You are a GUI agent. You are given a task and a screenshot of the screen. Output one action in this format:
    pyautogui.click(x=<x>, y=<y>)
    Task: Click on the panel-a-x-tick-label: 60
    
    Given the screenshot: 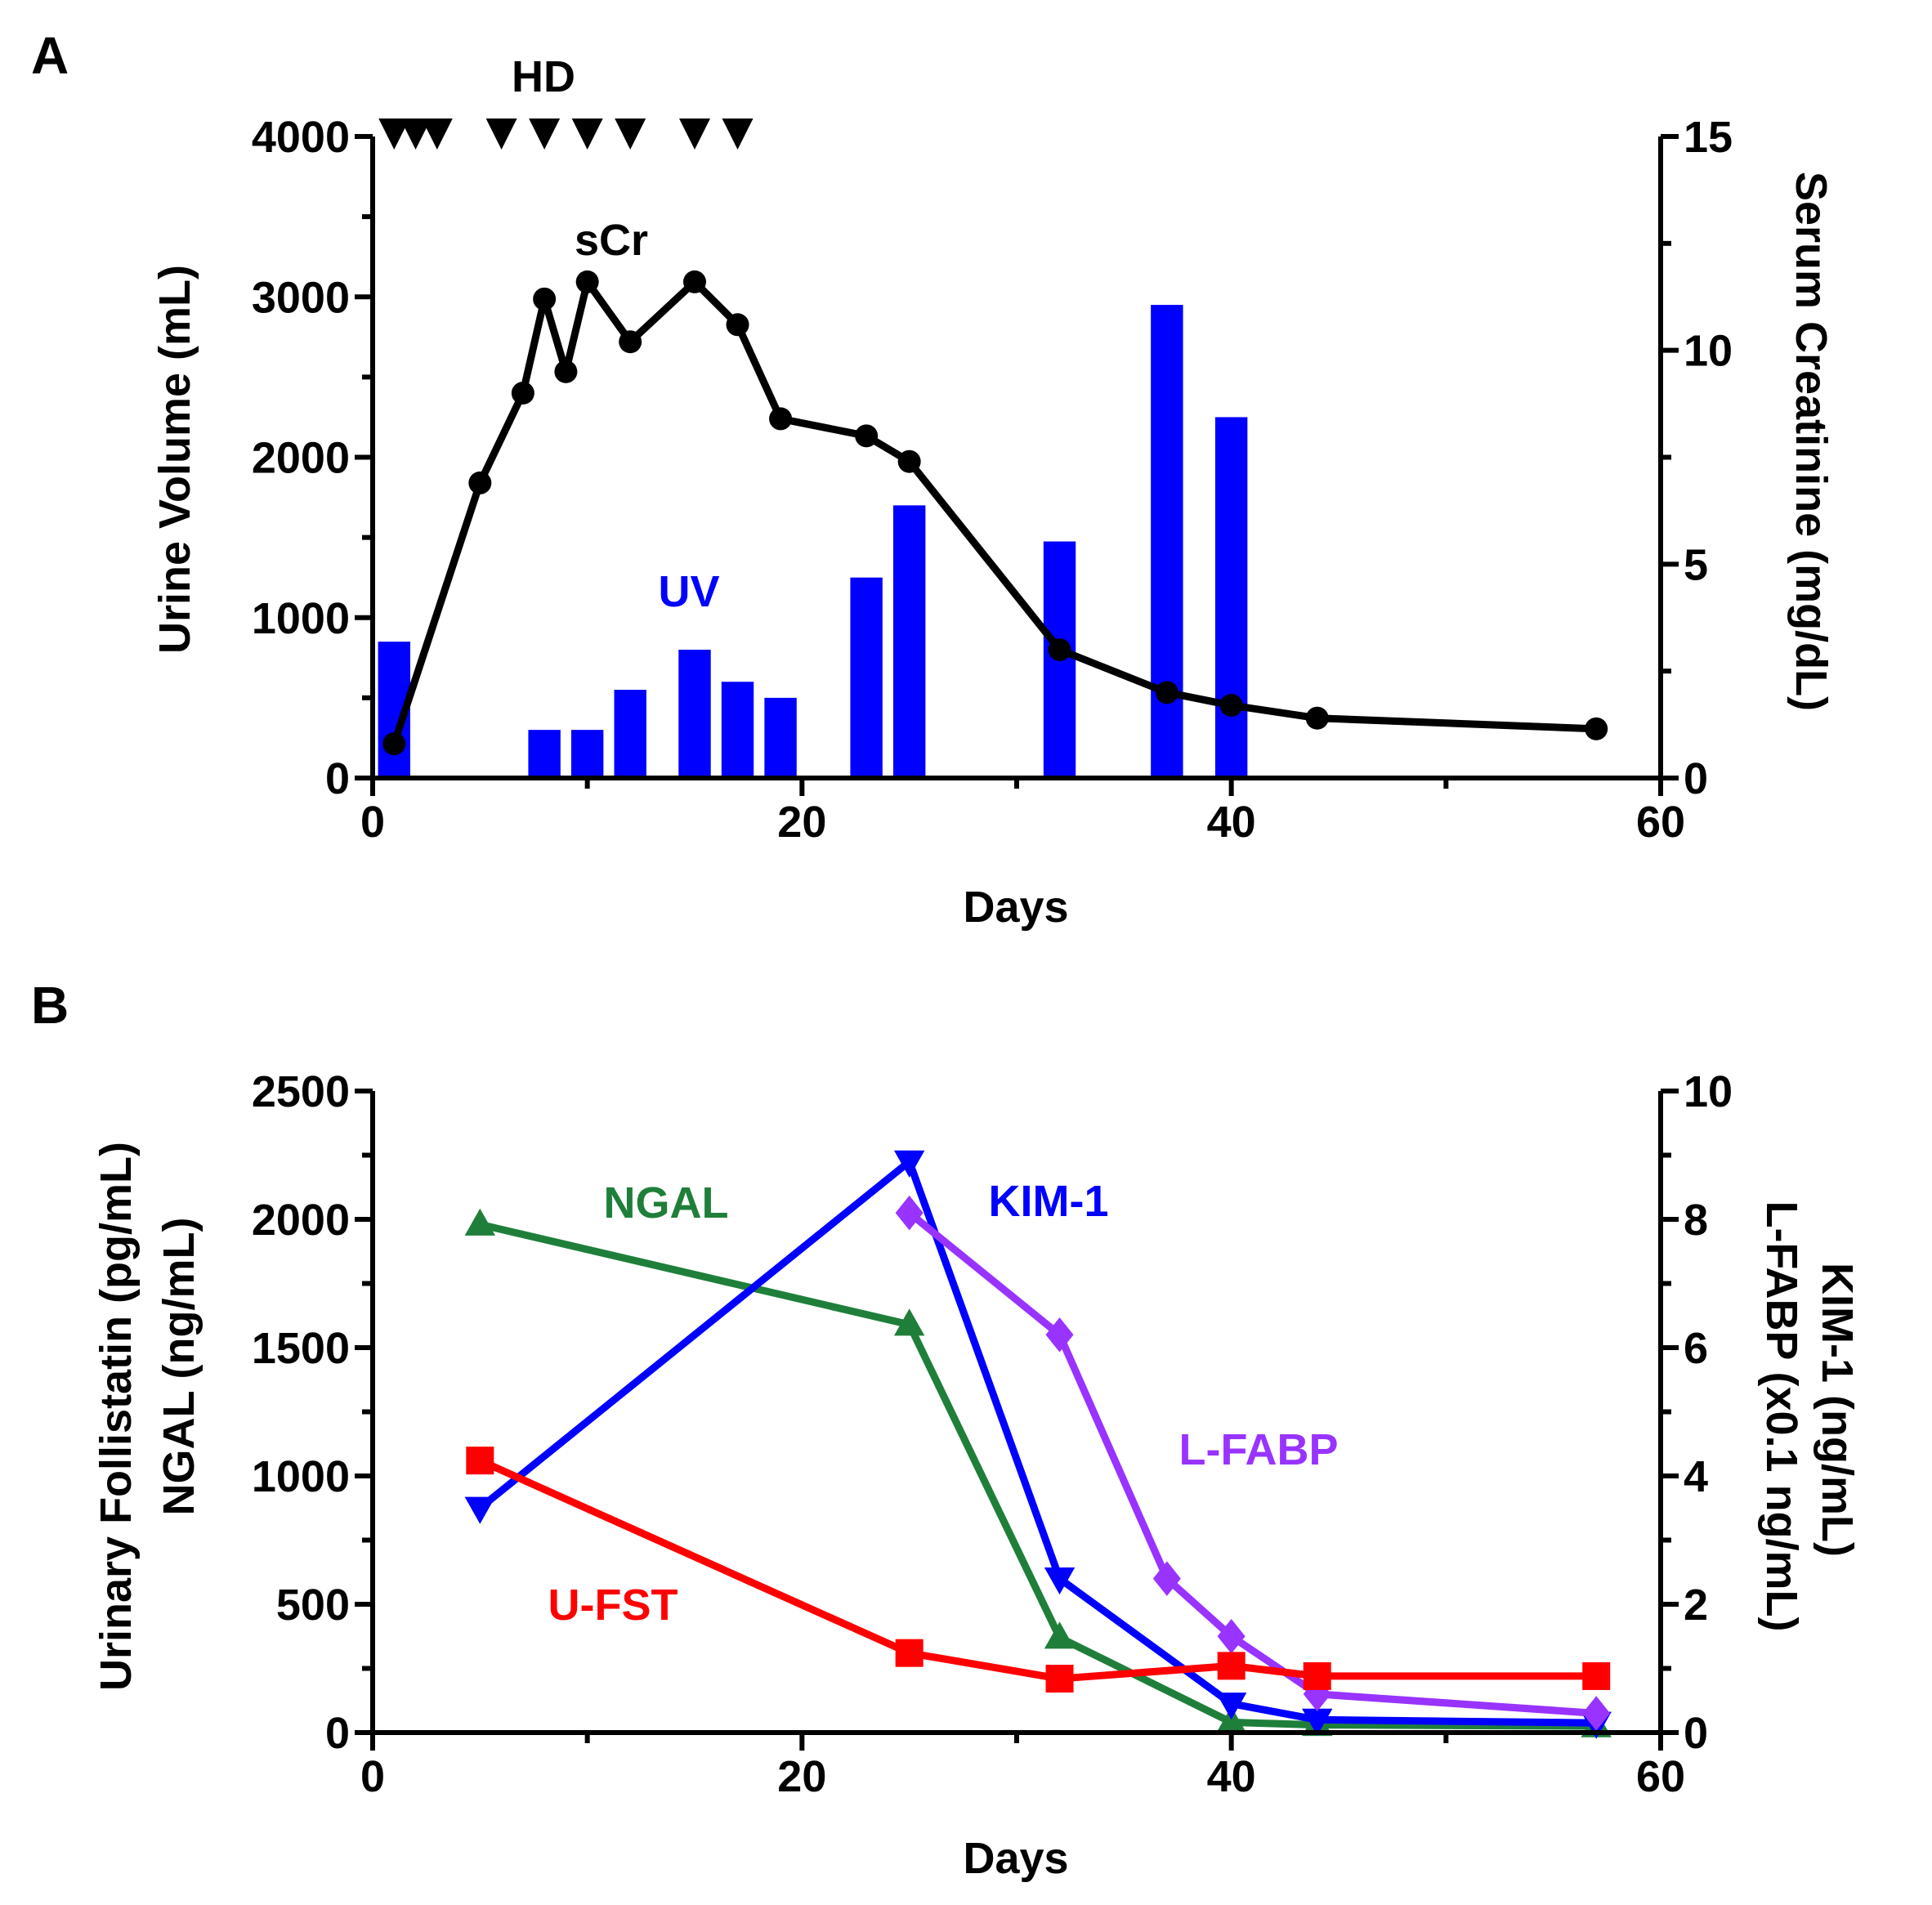 What is the action you would take?
    pyautogui.click(x=1660, y=822)
    